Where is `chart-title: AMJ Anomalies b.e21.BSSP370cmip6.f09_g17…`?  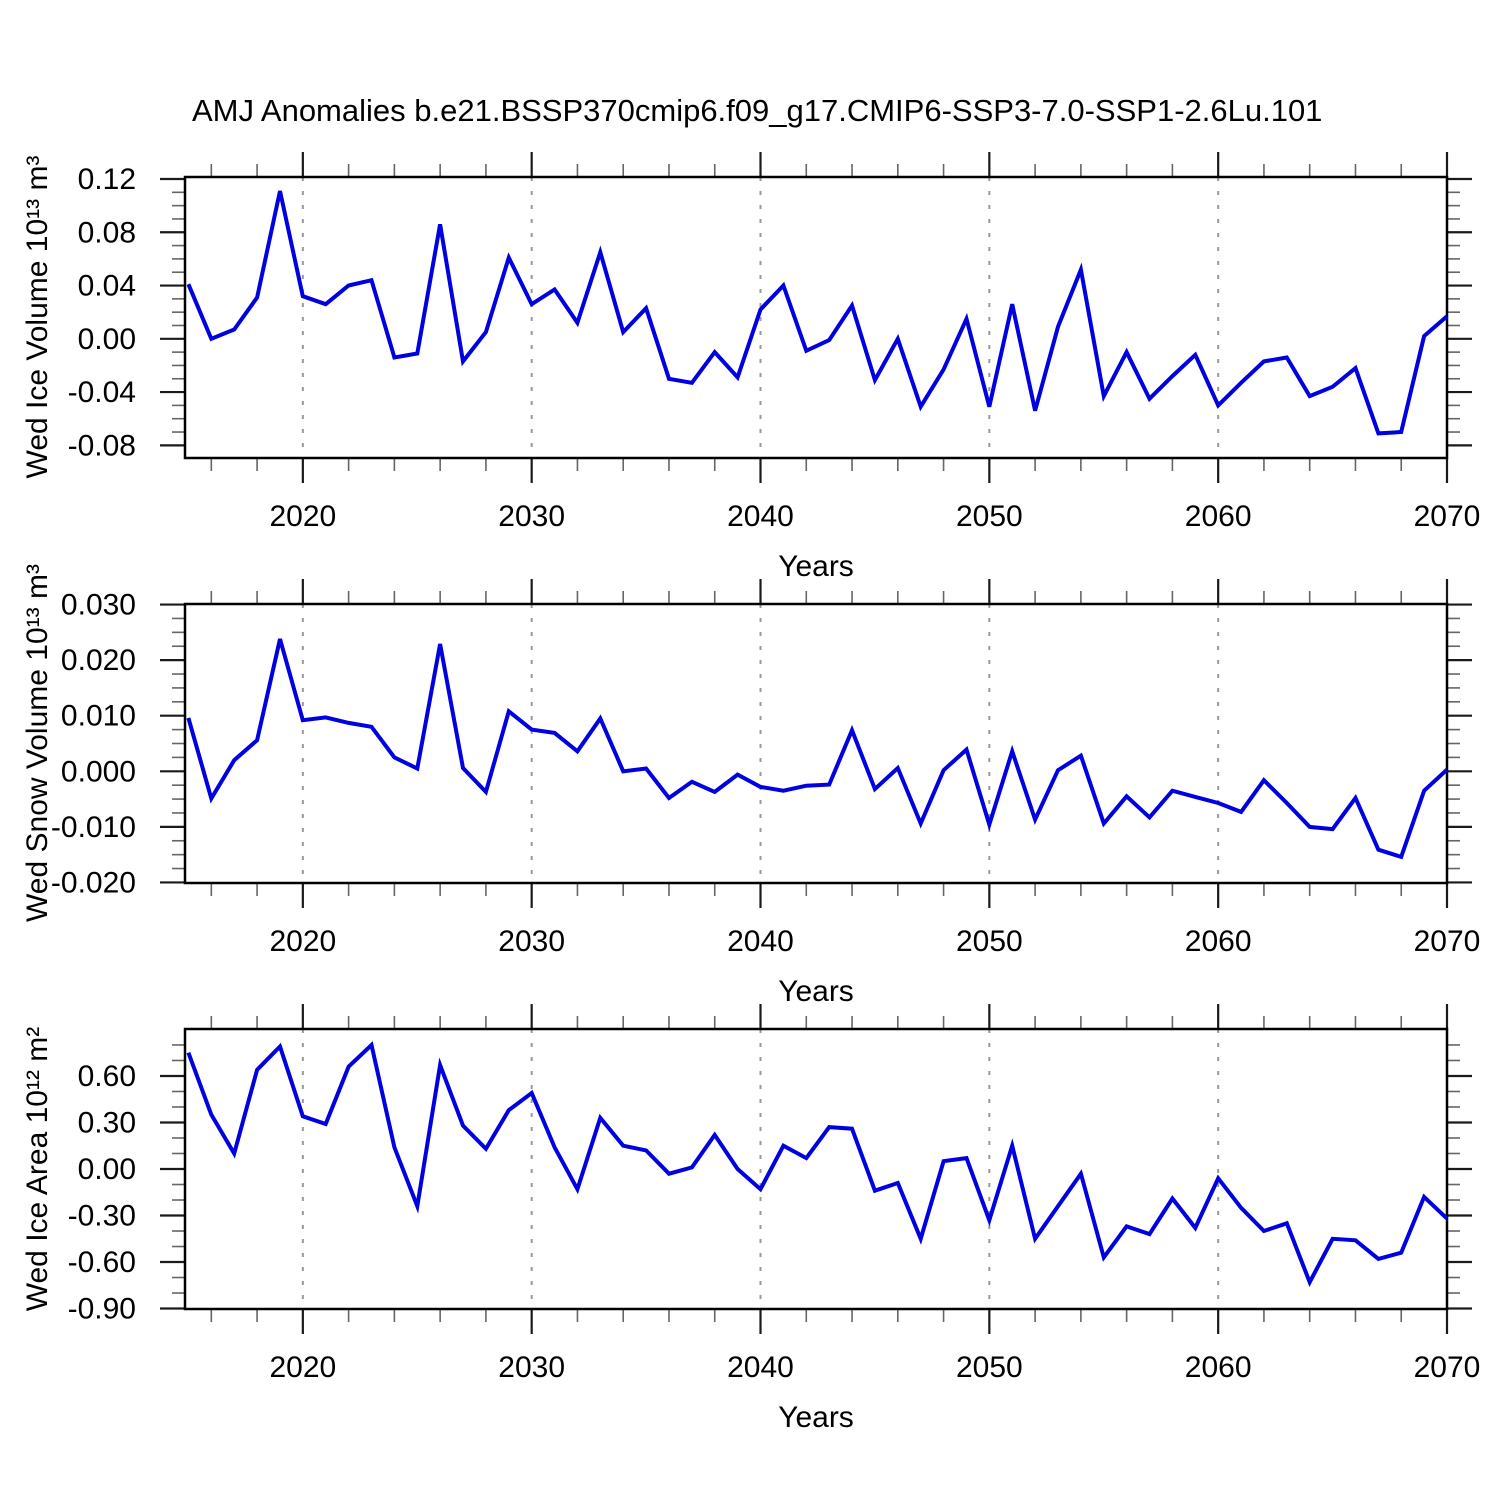 chart-title: AMJ Anomalies b.e21.BSSP370cmip6.f09_g17… is located at coordinates (757, 110).